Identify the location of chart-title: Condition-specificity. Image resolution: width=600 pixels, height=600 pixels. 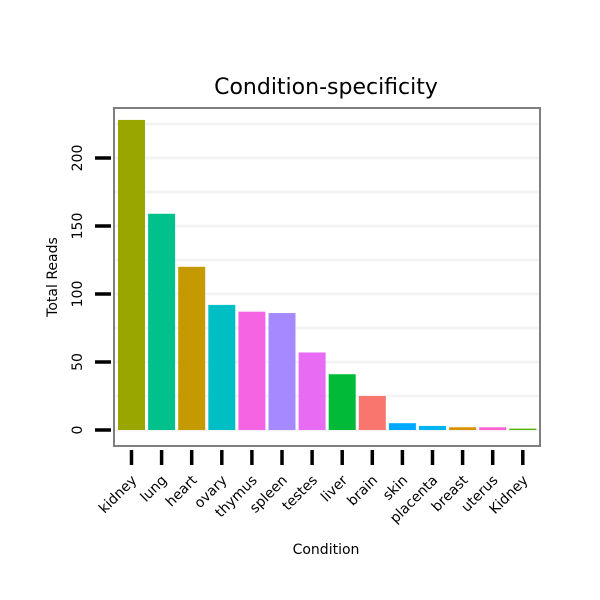
(326, 87).